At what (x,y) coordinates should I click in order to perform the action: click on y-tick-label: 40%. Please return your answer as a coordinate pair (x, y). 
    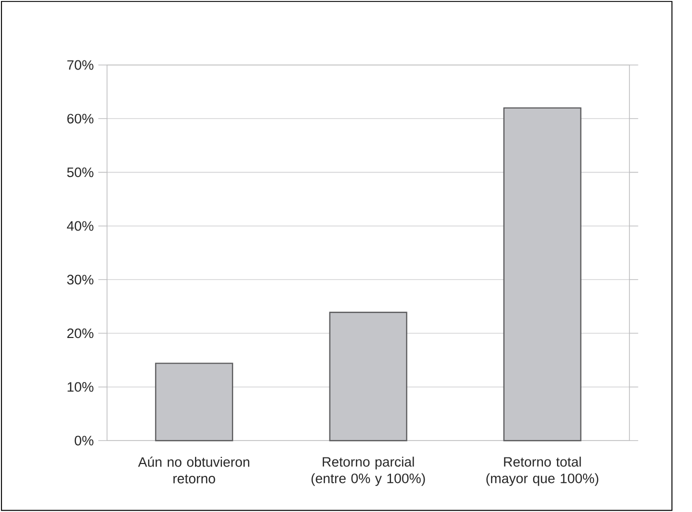
    Looking at the image, I should click on (80, 226).